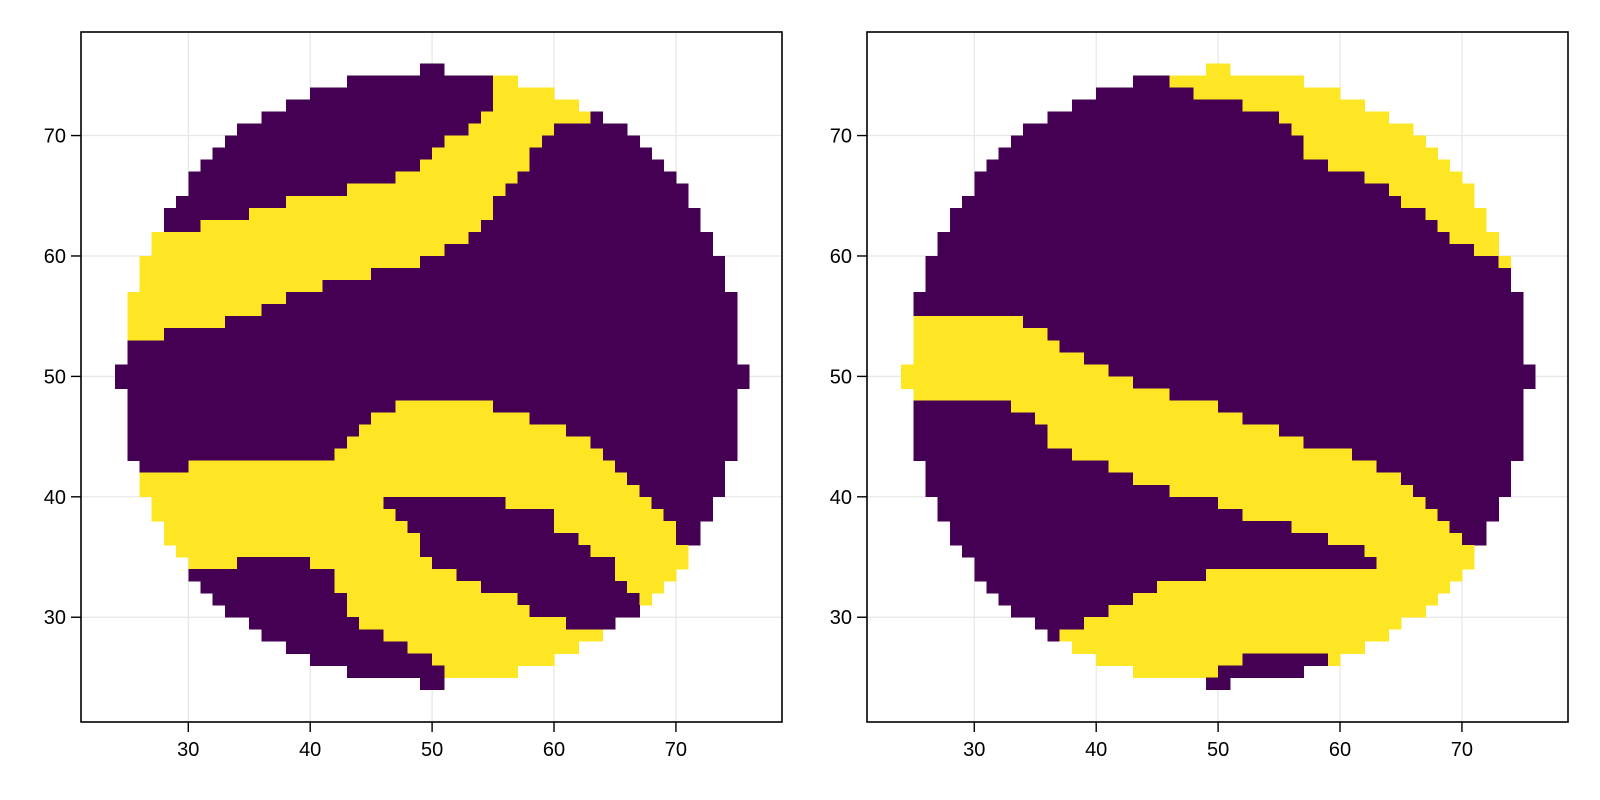  Describe the element at coordinates (974, 750) in the screenshot. I see `x-tick-label: 30` at that location.